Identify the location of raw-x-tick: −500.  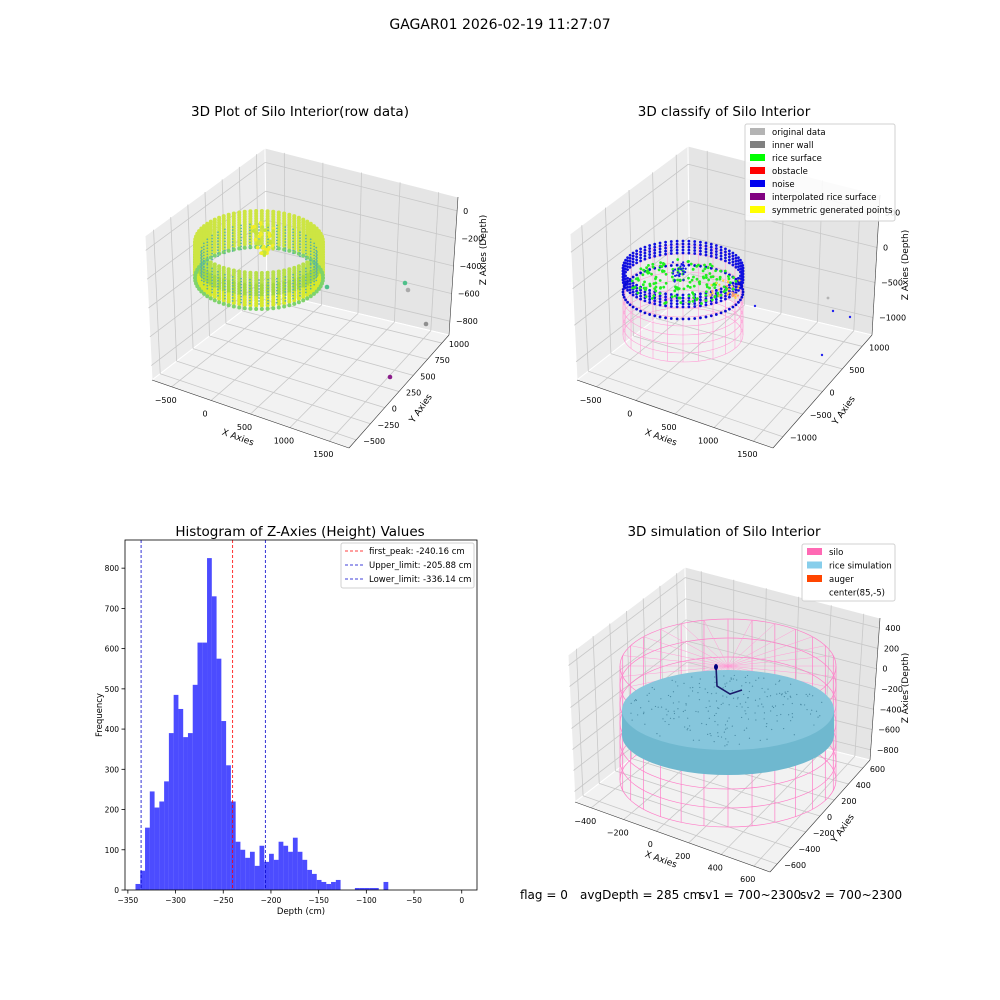
(166, 400).